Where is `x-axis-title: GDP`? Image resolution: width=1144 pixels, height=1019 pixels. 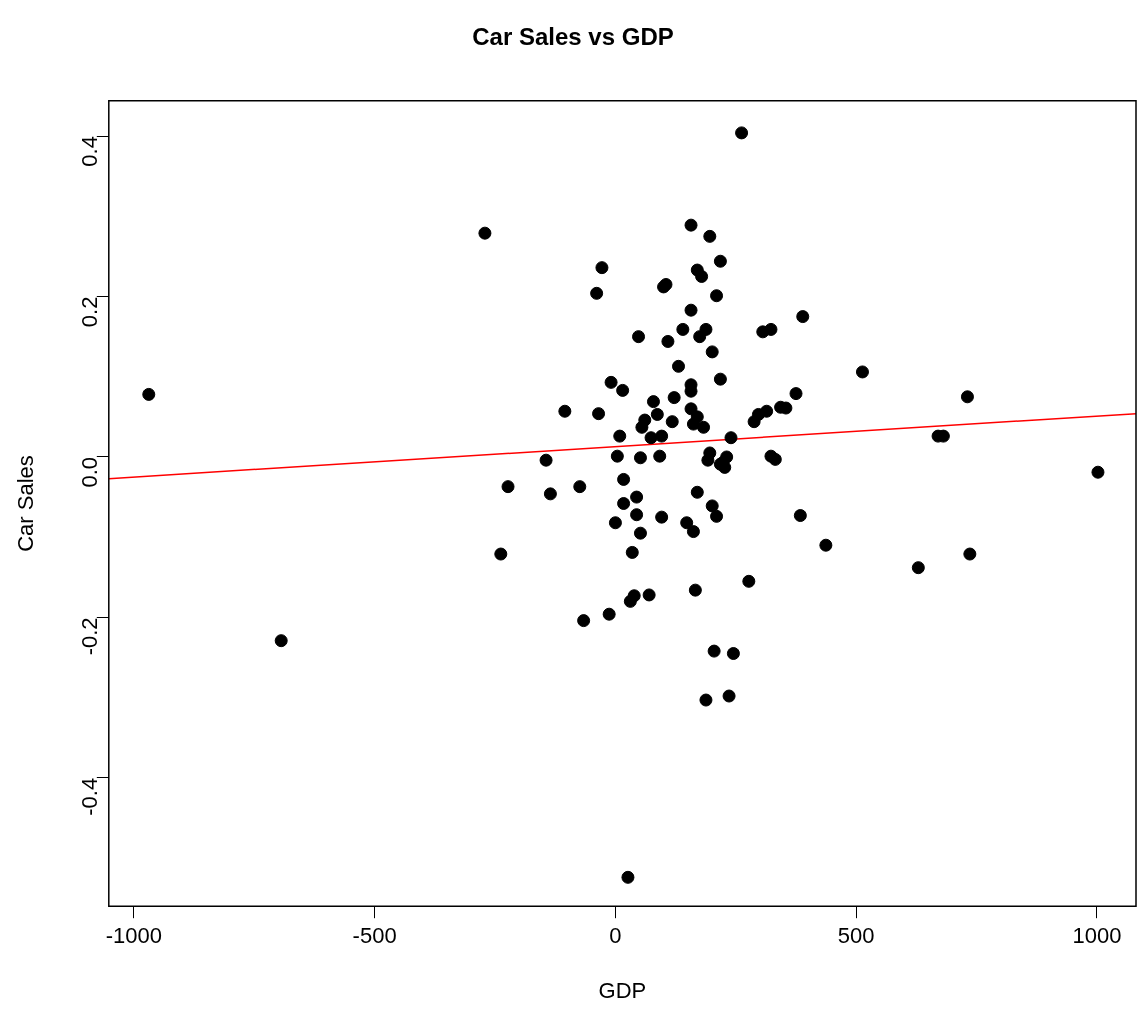
x-axis-title: GDP is located at coordinates (622, 990).